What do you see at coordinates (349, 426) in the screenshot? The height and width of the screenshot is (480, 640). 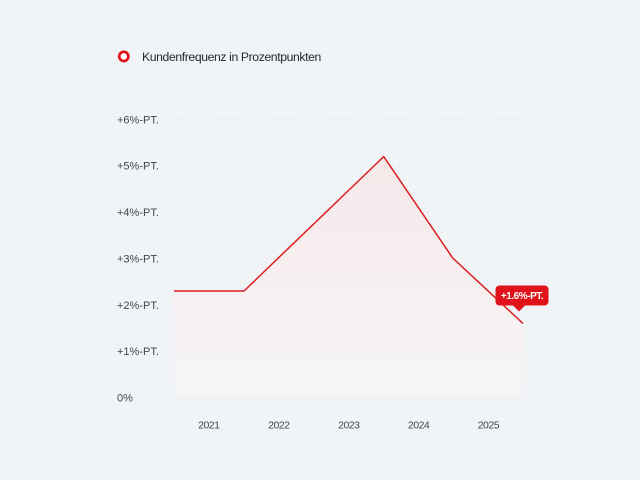 I see `svg-text: 2023` at bounding box center [349, 426].